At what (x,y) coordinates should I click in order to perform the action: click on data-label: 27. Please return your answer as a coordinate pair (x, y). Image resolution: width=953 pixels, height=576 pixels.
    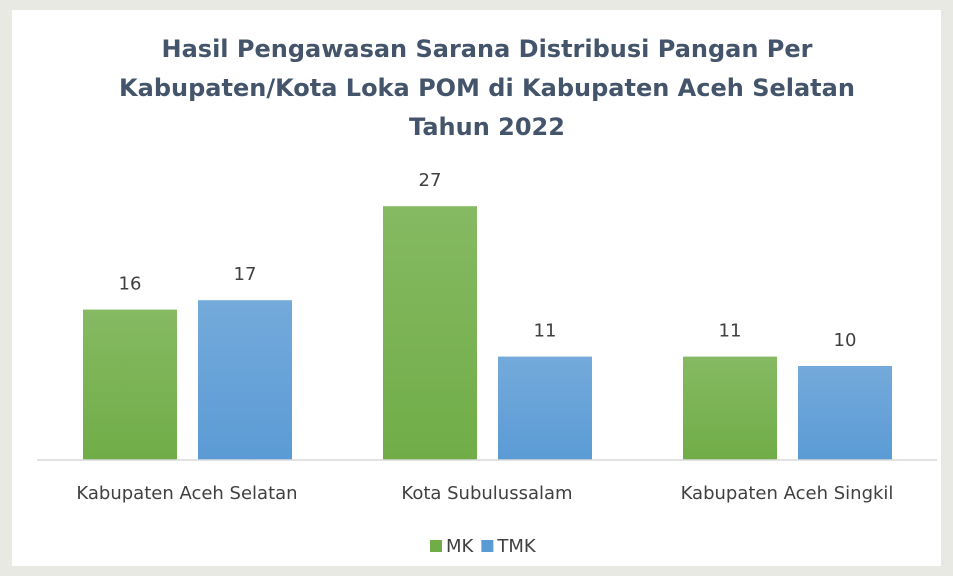
    Looking at the image, I should click on (430, 180).